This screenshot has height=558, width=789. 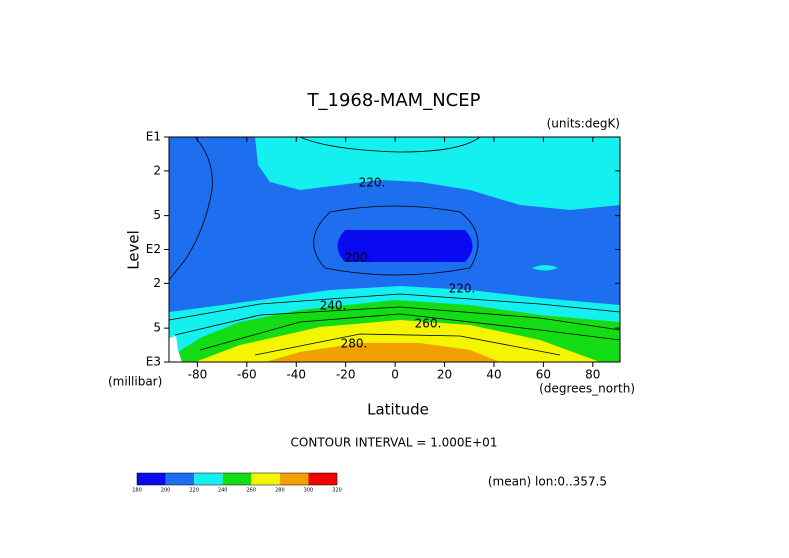 What do you see at coordinates (135, 382) in the screenshot?
I see `y-unit-label: (millibar)` at bounding box center [135, 382].